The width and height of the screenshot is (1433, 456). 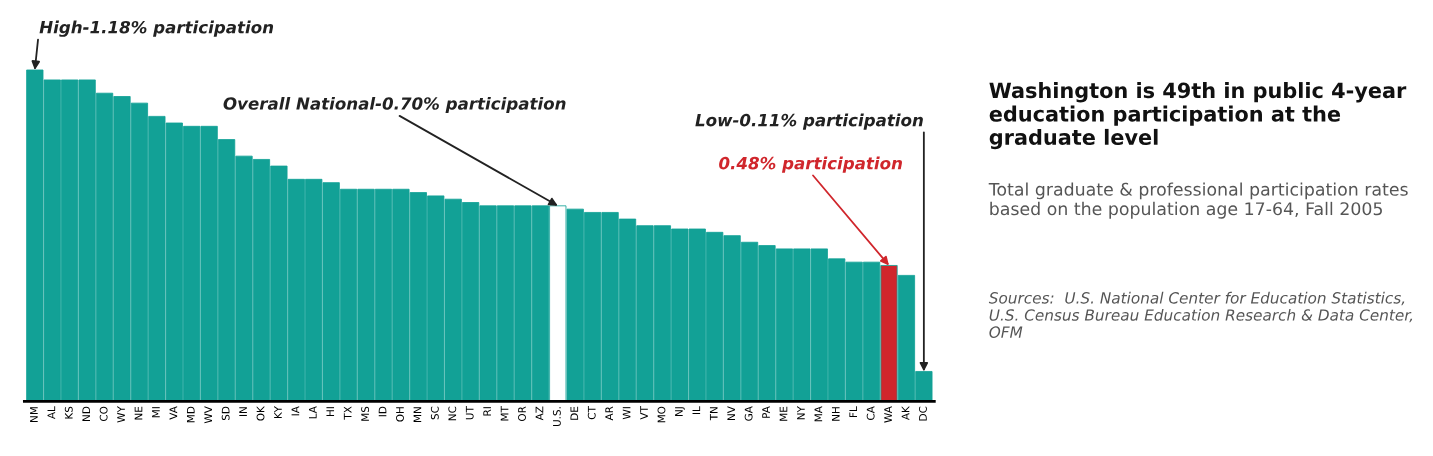 I want to click on x-tick-label: CA, so click(x=870, y=413).